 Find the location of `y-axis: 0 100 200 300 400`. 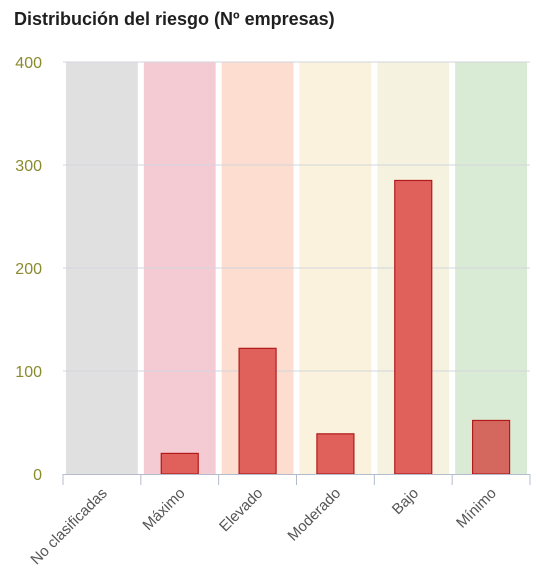

y-axis: 0 100 200 300 400 is located at coordinates (28, 269).